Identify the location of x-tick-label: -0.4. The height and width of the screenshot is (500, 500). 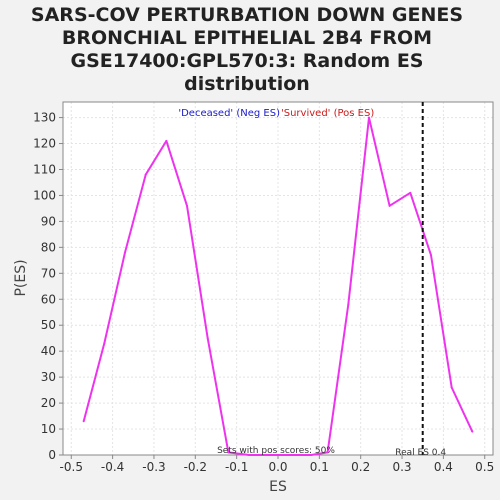
(112, 467).